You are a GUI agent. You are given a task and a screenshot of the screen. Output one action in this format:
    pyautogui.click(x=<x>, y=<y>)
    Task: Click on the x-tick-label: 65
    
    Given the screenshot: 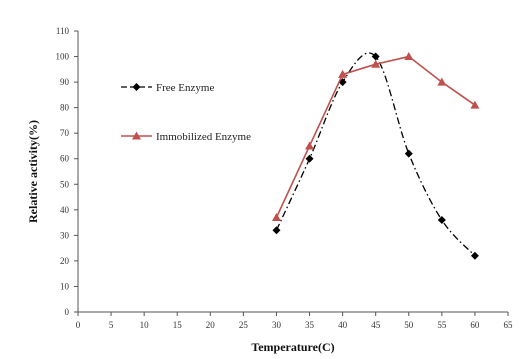 What is the action you would take?
    pyautogui.click(x=509, y=325)
    